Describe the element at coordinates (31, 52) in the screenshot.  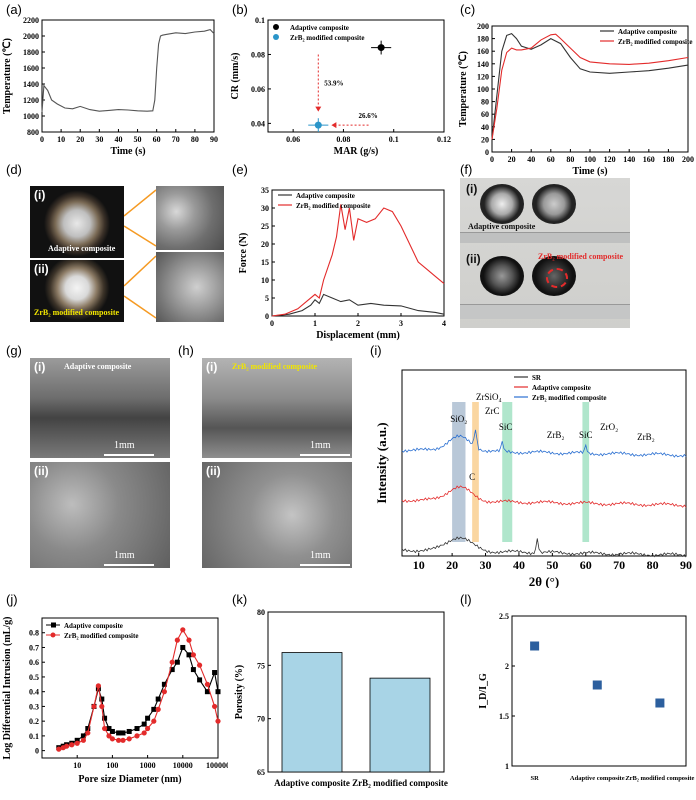
I see `y-tick-label: 1800` at that location.